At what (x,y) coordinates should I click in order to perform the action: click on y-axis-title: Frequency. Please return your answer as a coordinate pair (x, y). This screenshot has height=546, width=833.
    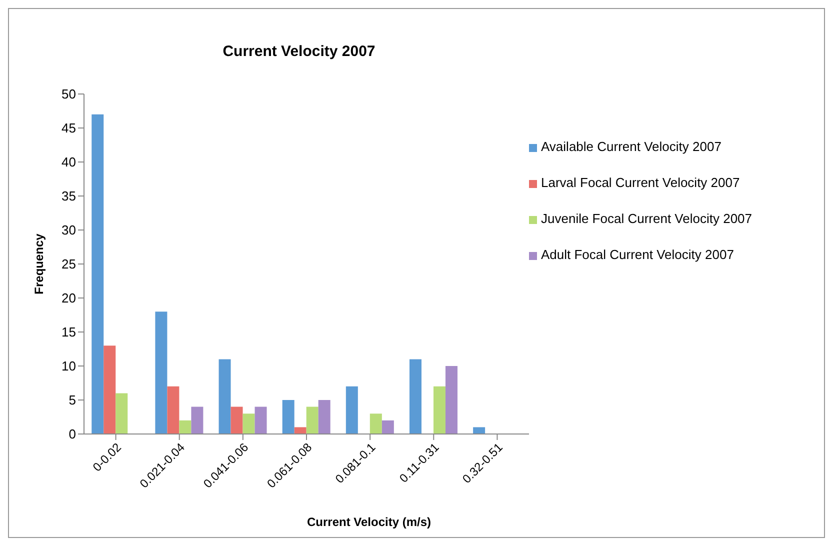
    Looking at the image, I should click on (39, 264).